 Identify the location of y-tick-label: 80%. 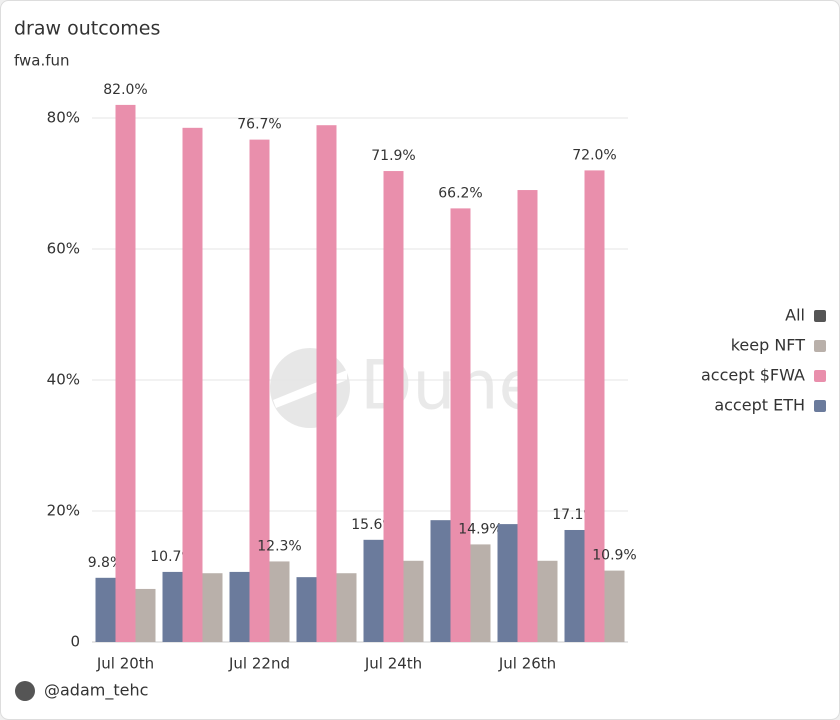
(63, 118).